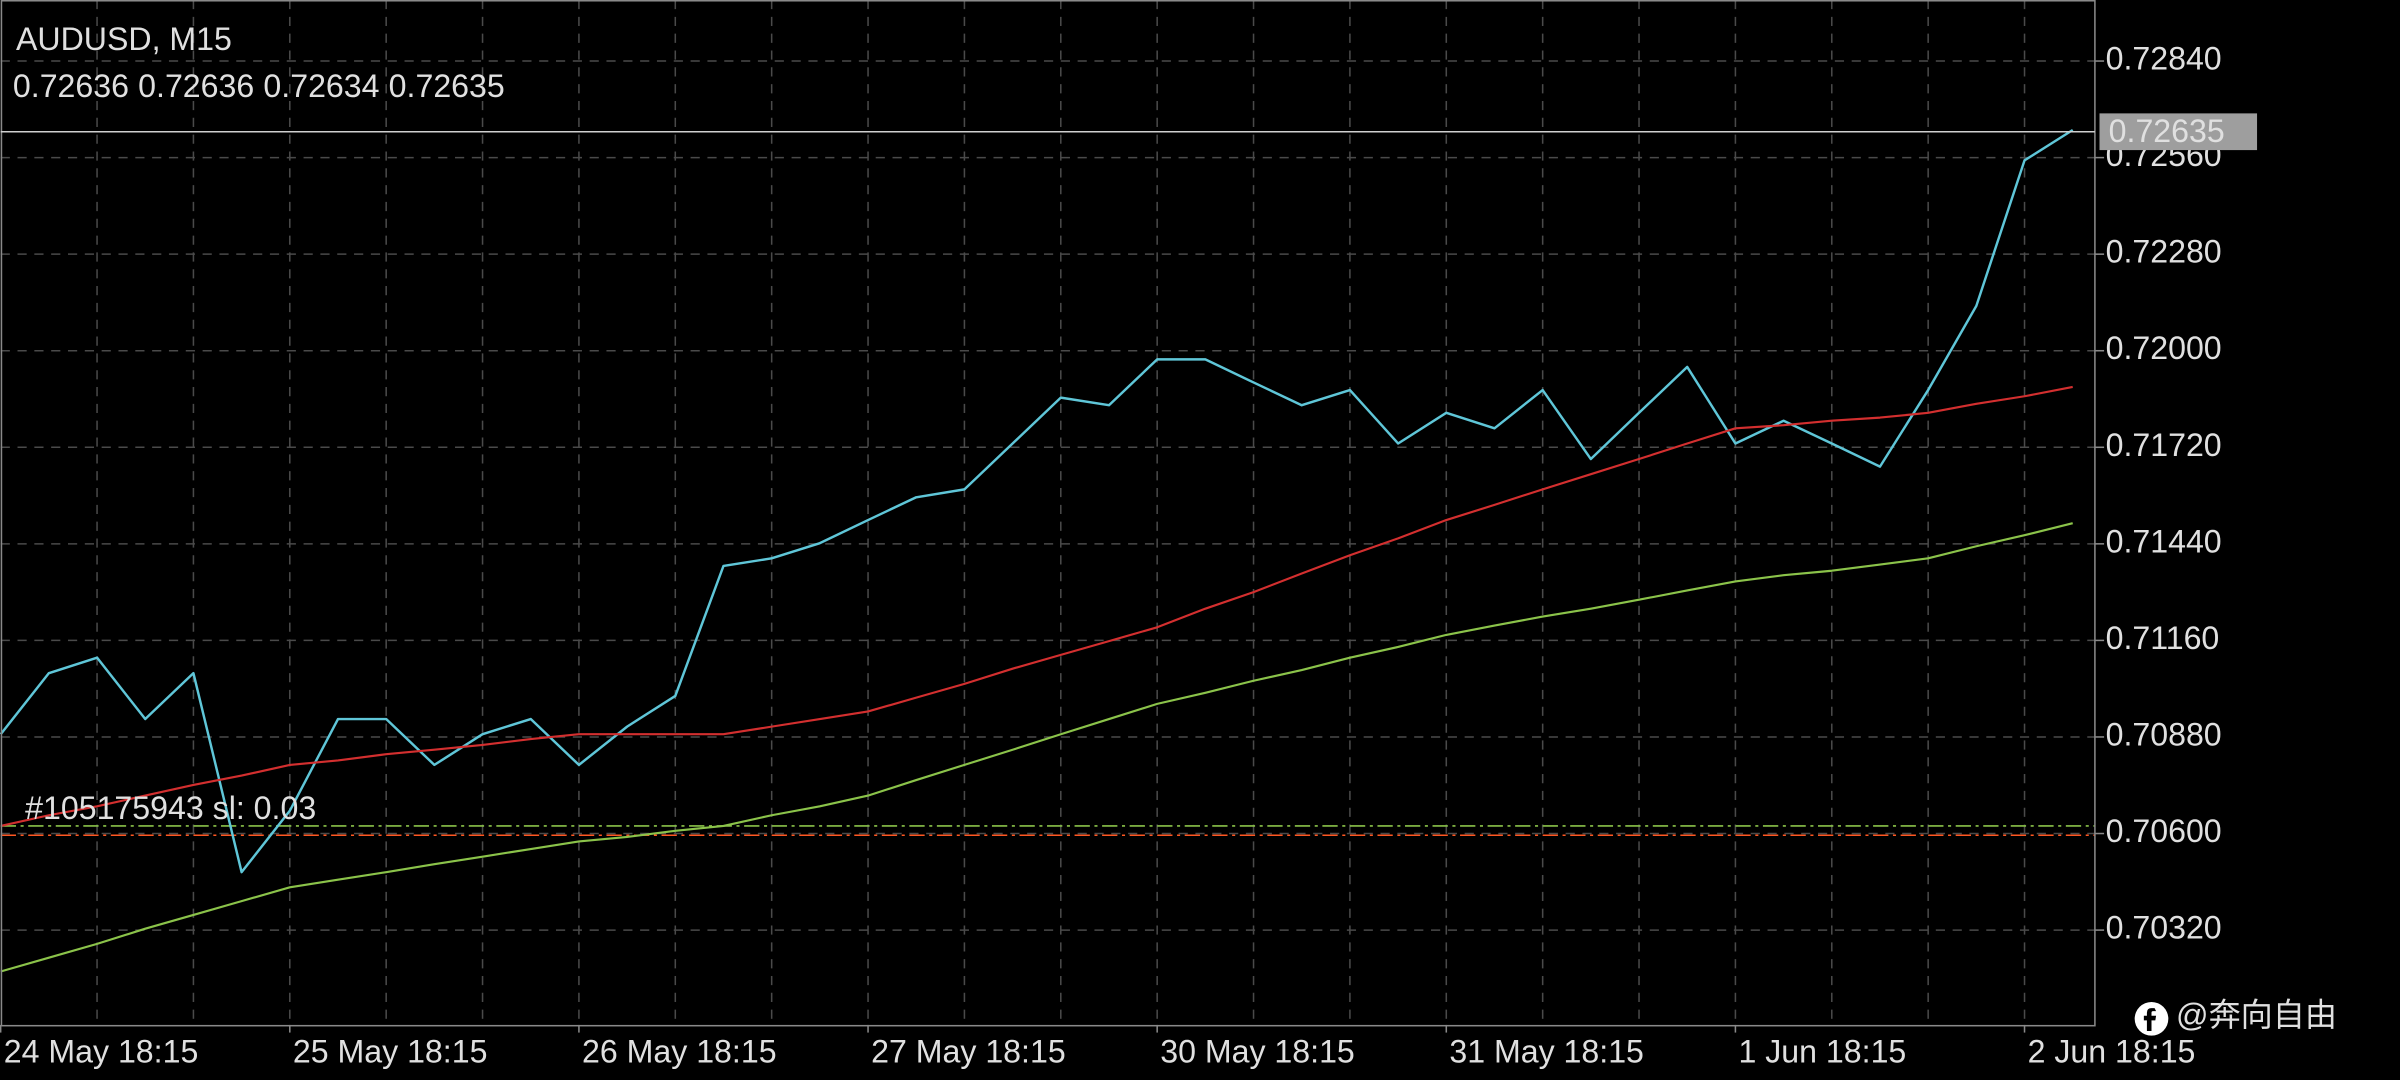 This screenshot has width=2400, height=1080. What do you see at coordinates (968, 1051) in the screenshot?
I see `x-tick-label: 27 May 18:15` at bounding box center [968, 1051].